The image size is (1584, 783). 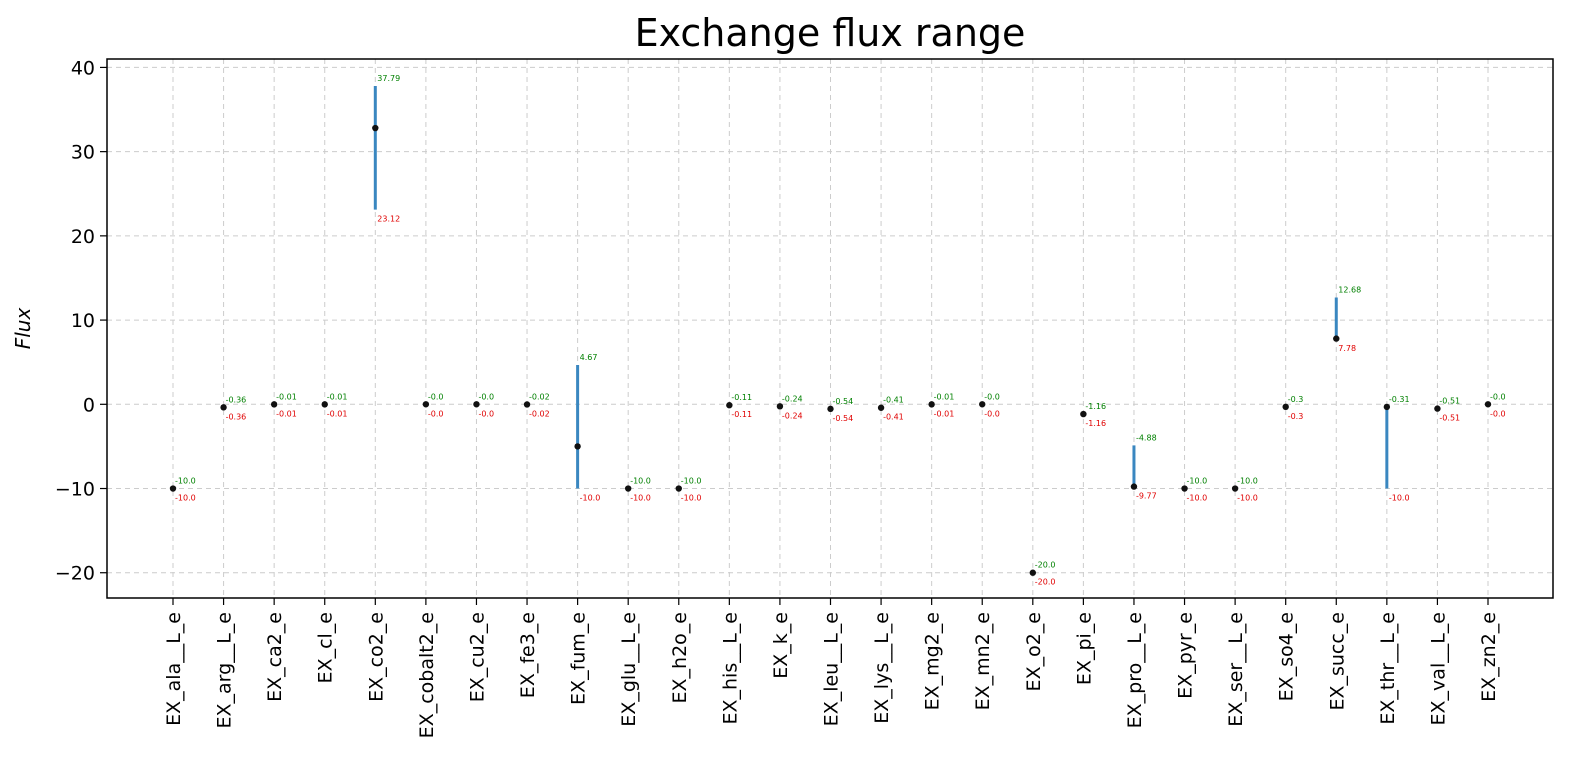 I want to click on min-value-label: 23.12, so click(x=388, y=219).